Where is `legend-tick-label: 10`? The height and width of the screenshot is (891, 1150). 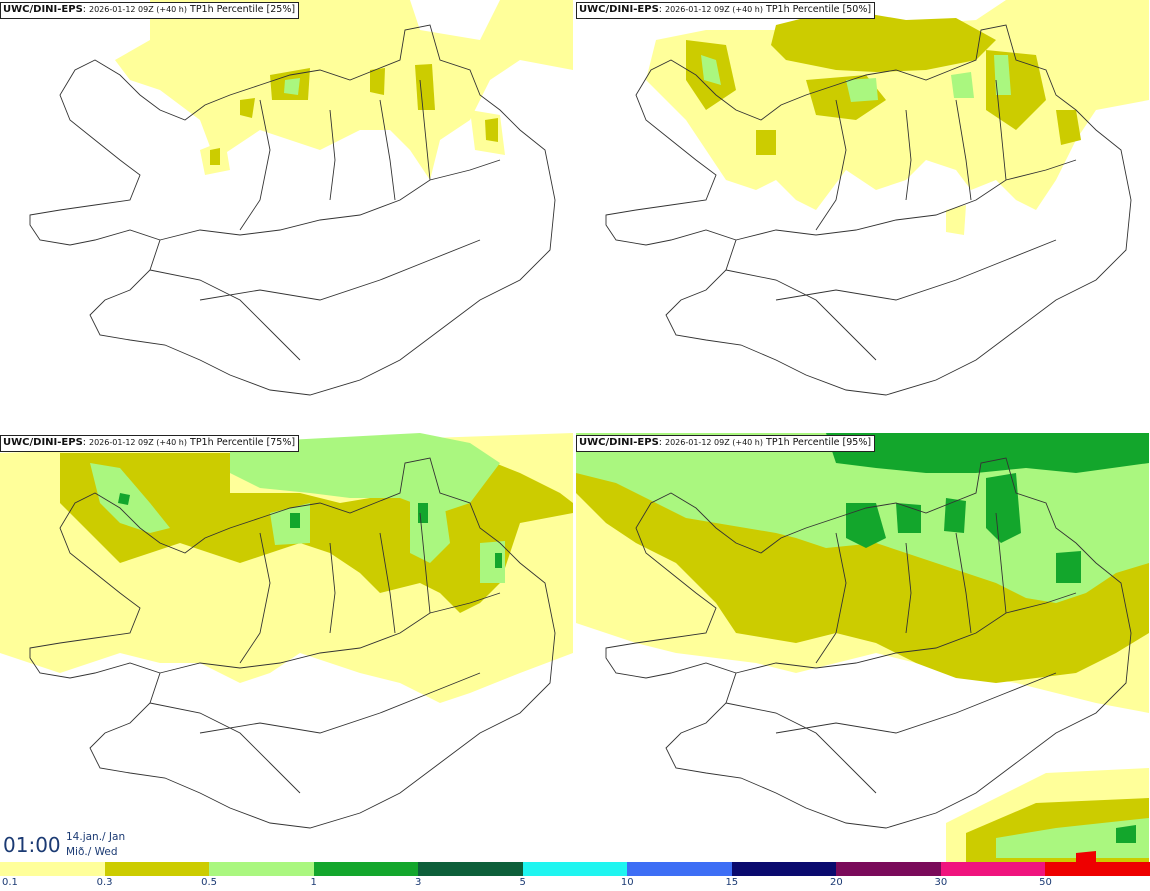
legend-tick-label: 10 is located at coordinates (627, 882).